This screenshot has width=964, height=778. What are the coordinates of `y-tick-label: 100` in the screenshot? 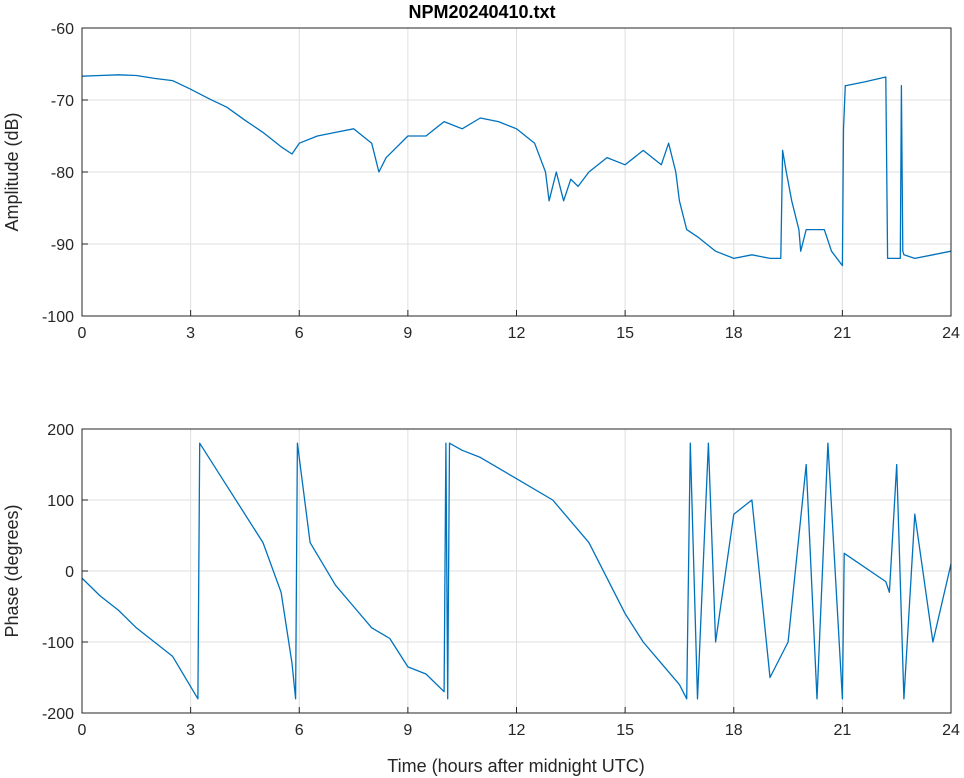 It's located at (60, 501).